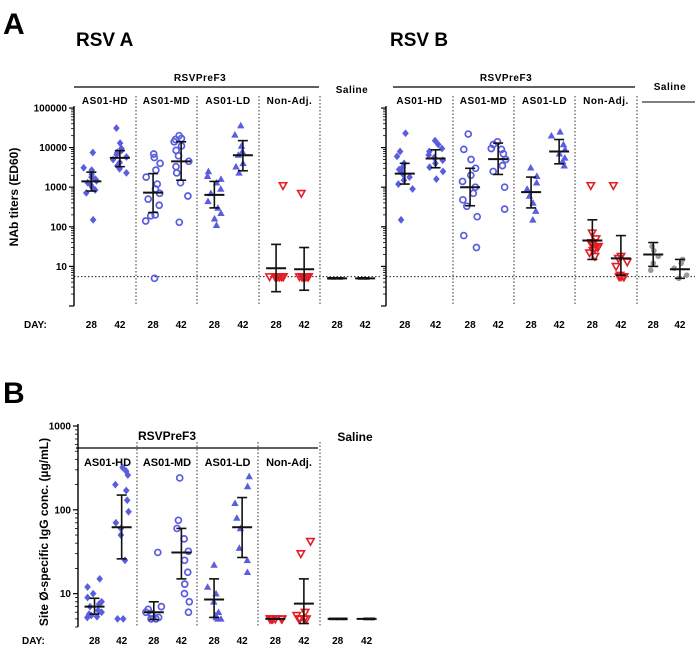  What do you see at coordinates (14, 393) in the screenshot?
I see `panel-b-letter: B` at bounding box center [14, 393].